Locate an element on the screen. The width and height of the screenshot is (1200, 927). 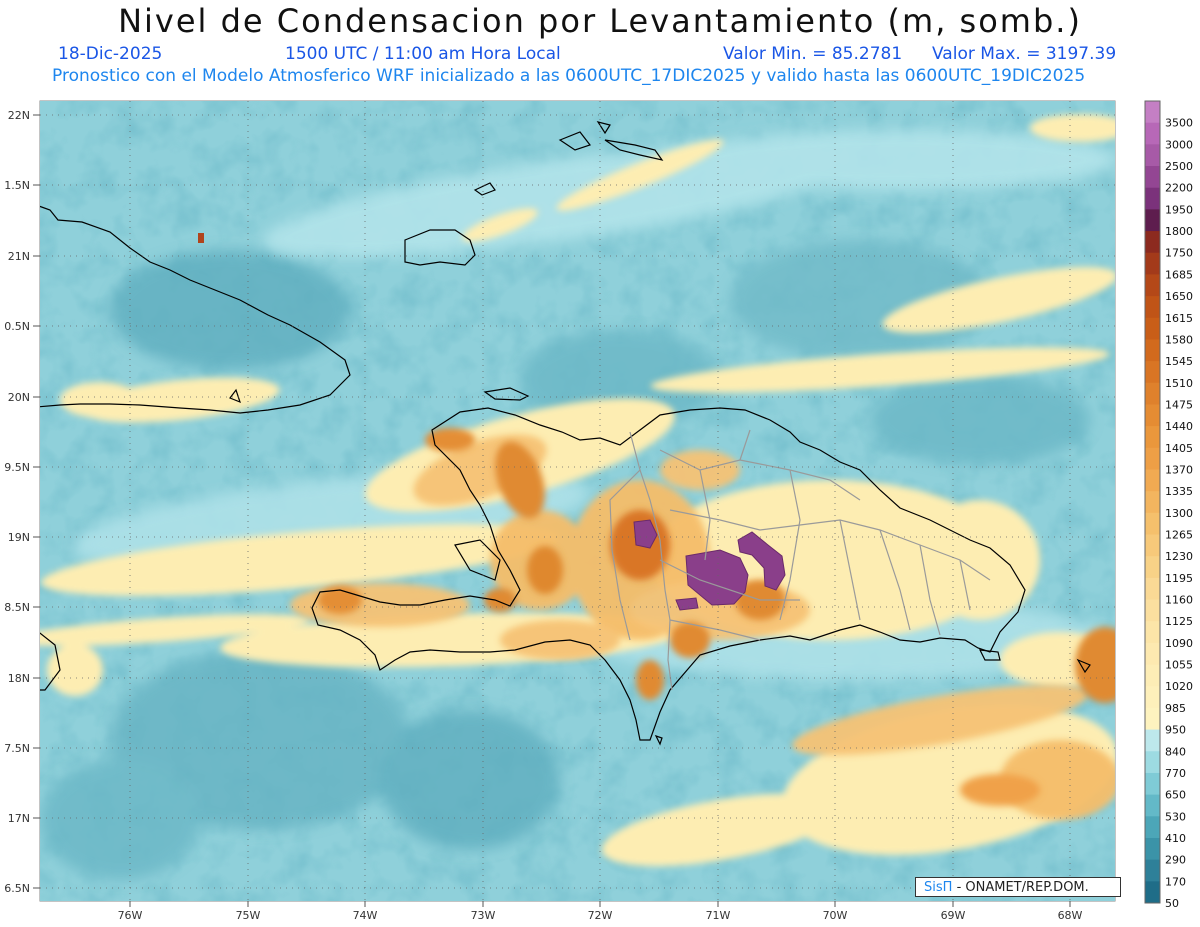
colorbar-label: 1335 is located at coordinates (1179, 491).